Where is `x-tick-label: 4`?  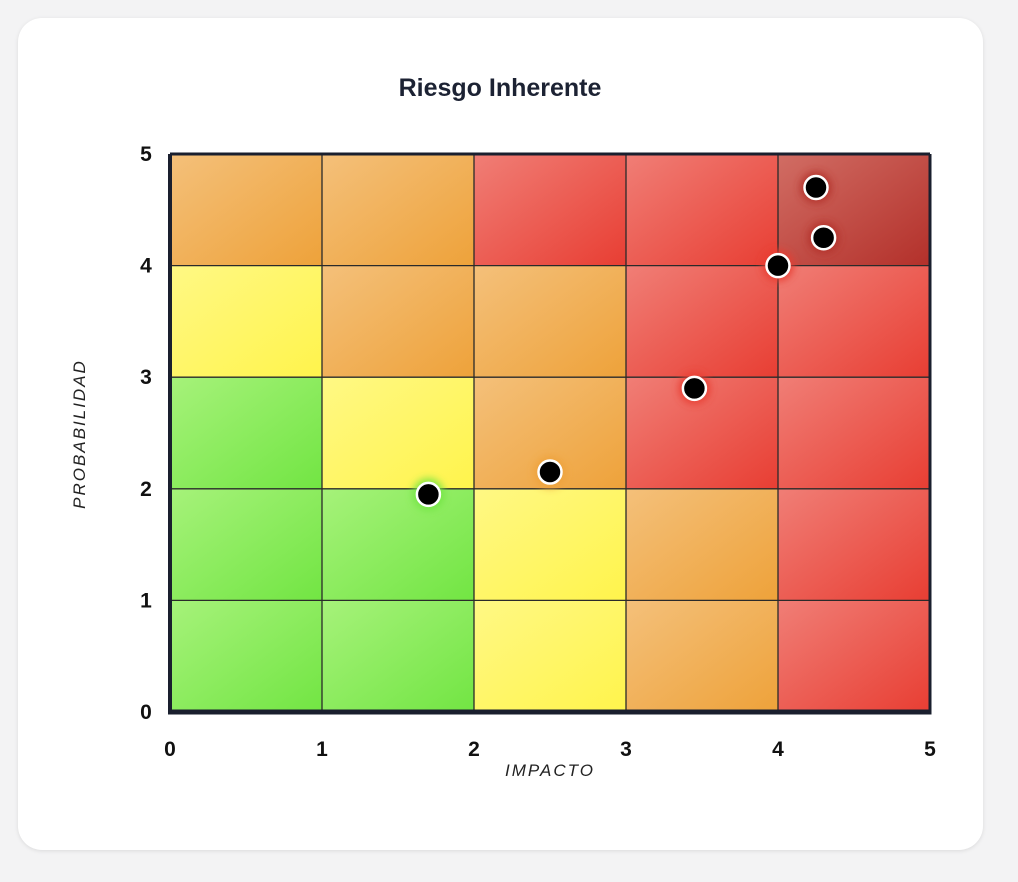
x-tick-label: 4 is located at coordinates (778, 749).